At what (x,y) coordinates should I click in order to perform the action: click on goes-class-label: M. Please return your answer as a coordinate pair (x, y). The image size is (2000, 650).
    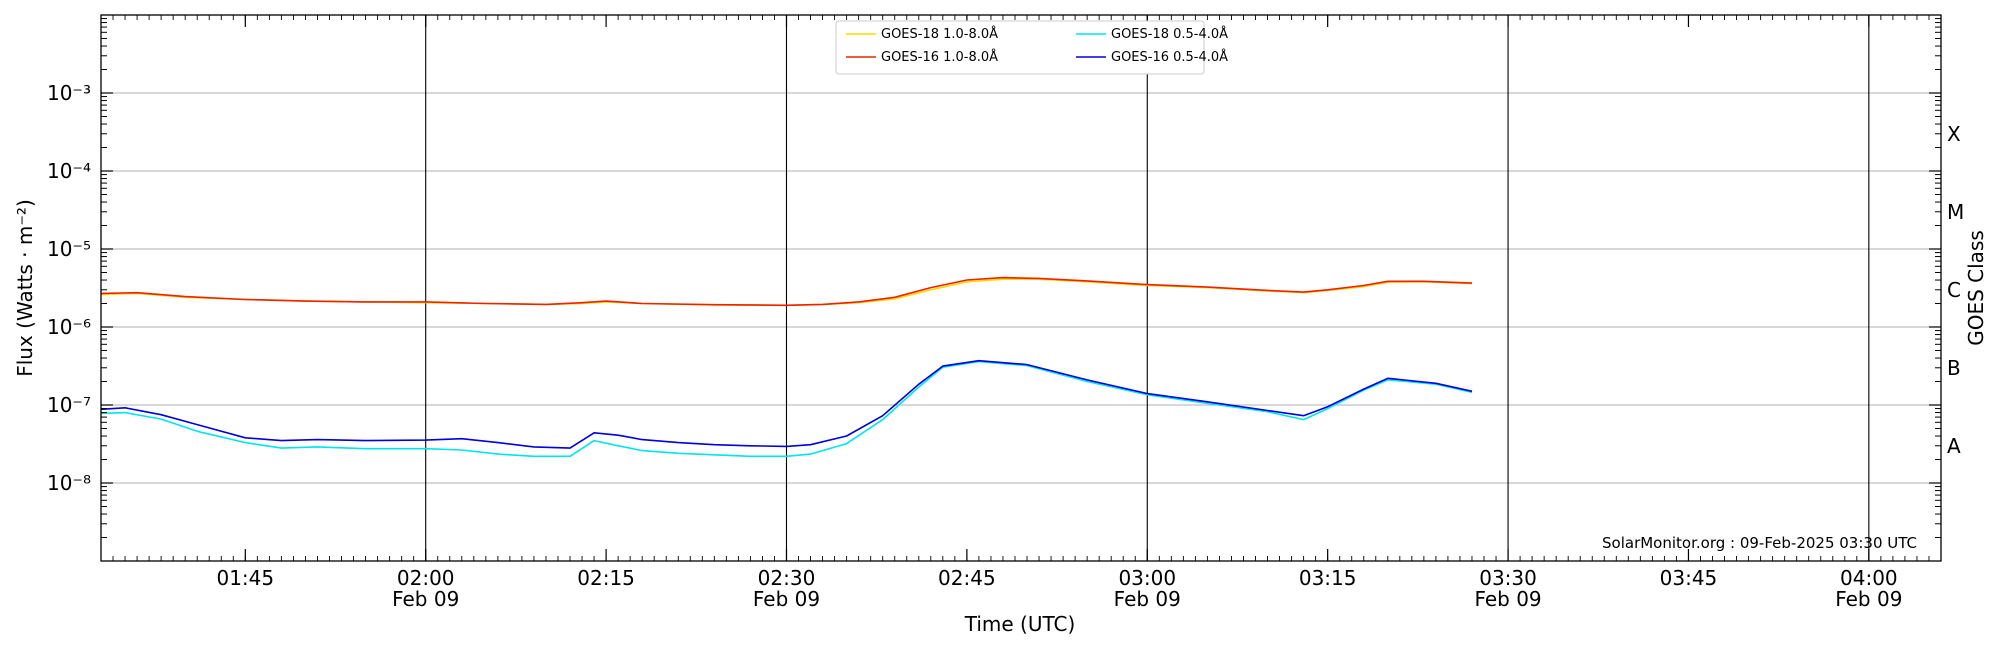
    Looking at the image, I should click on (1955, 212).